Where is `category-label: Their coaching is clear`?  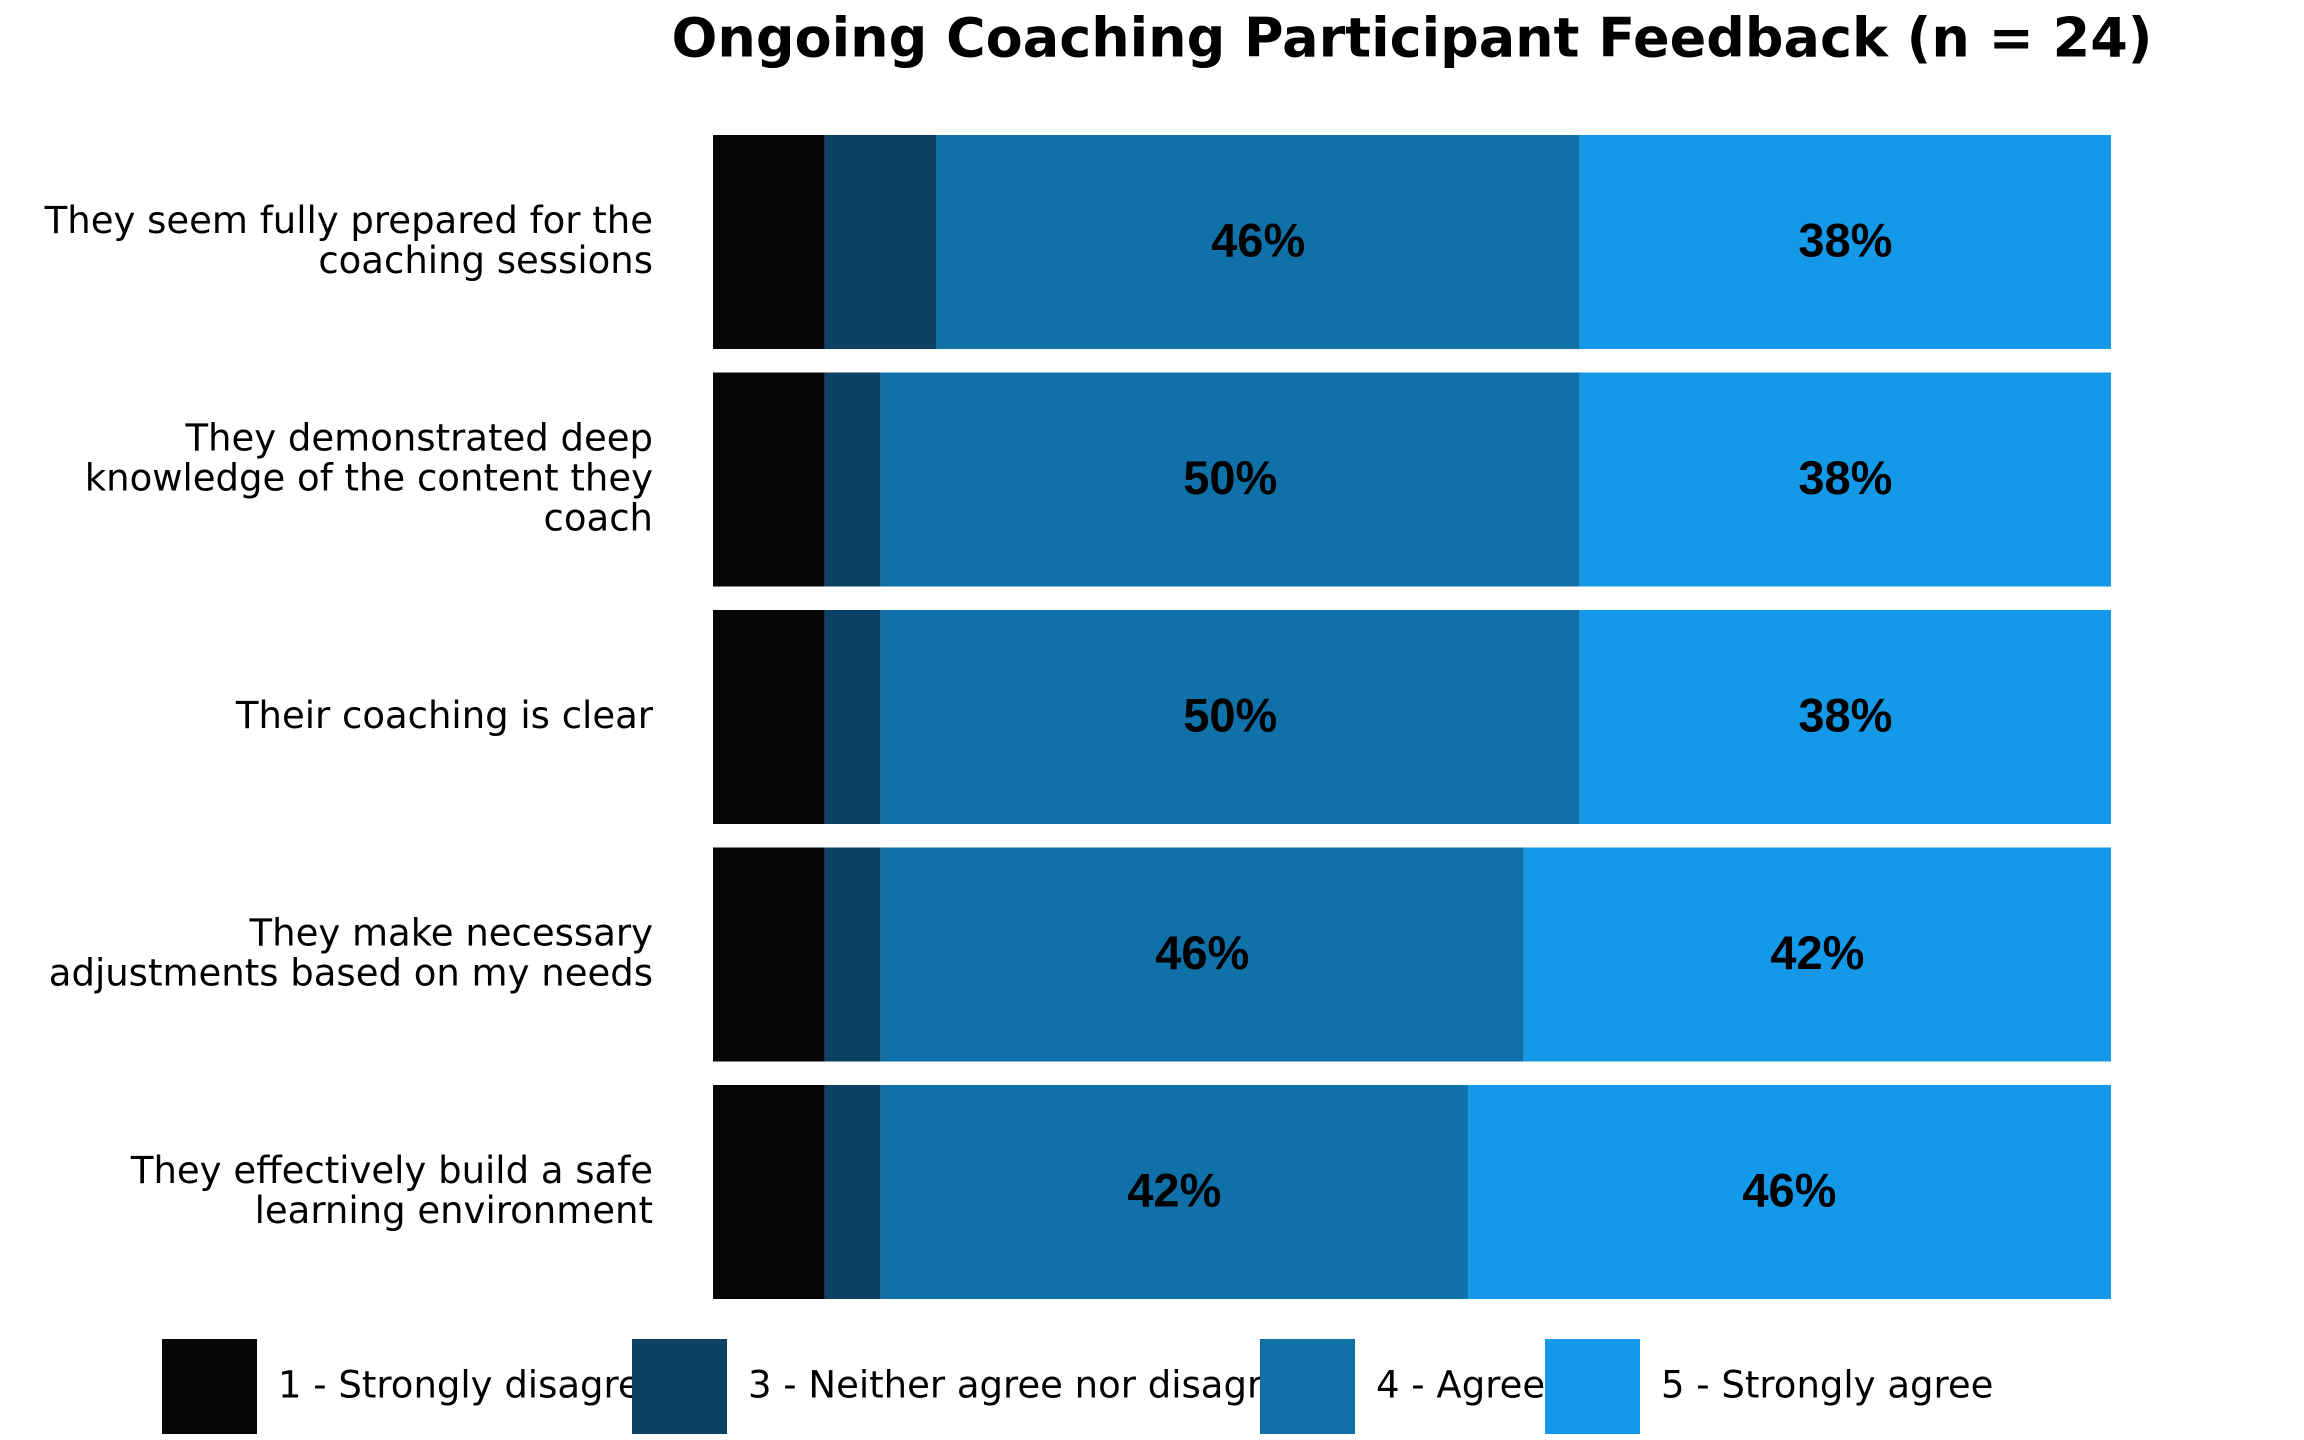 category-label: Their coaching is clear is located at coordinates (444, 715).